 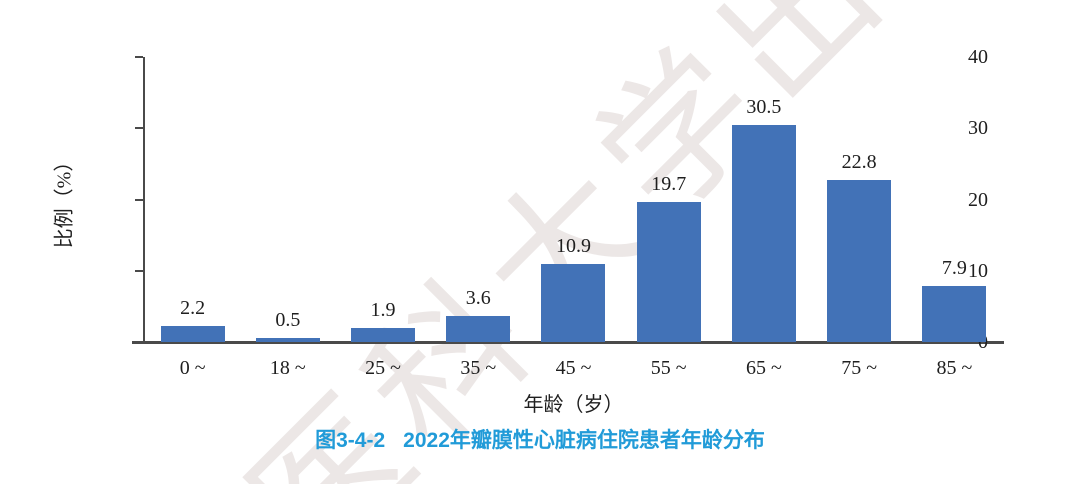 What do you see at coordinates (144, 199) in the screenshot?
I see `y-axis-line` at bounding box center [144, 199].